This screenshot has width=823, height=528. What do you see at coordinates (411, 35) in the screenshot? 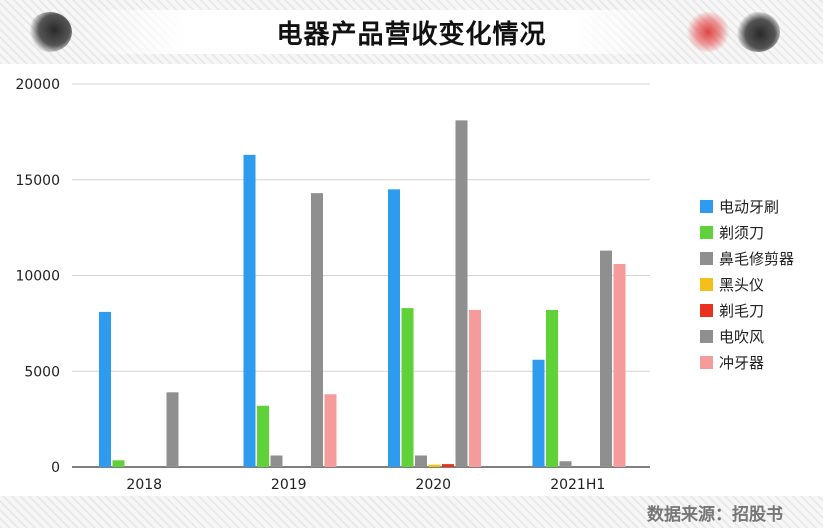
I see `chart-title: 电器产品营收变化情况` at bounding box center [411, 35].